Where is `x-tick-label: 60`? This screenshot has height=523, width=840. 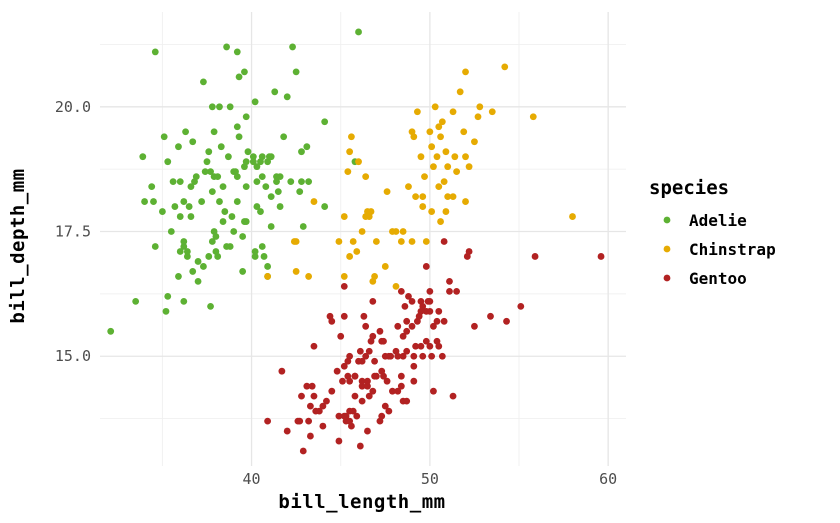
x-tick-label: 60 is located at coordinates (608, 479).